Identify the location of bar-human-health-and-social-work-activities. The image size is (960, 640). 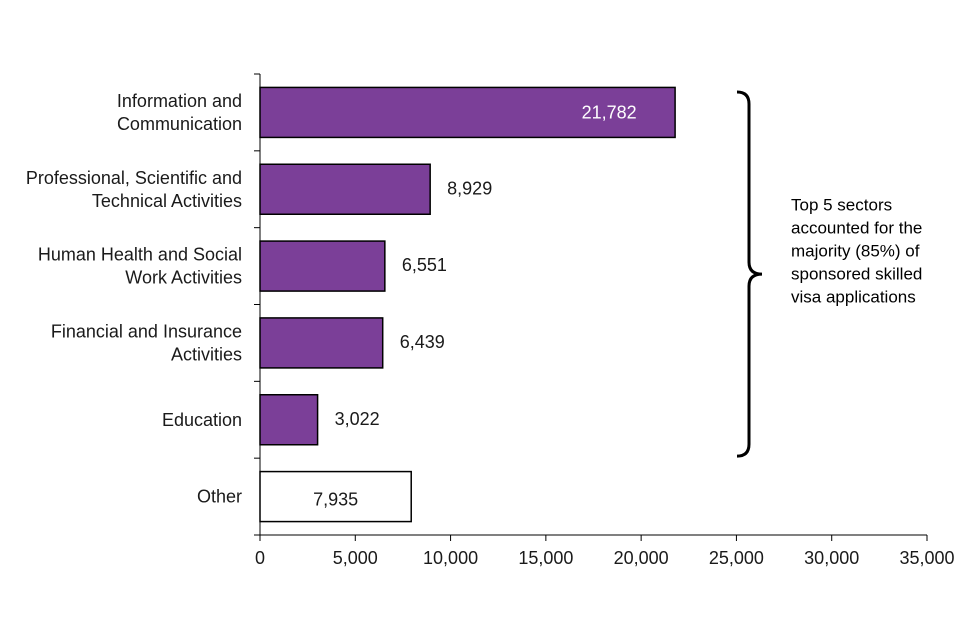
(322, 266).